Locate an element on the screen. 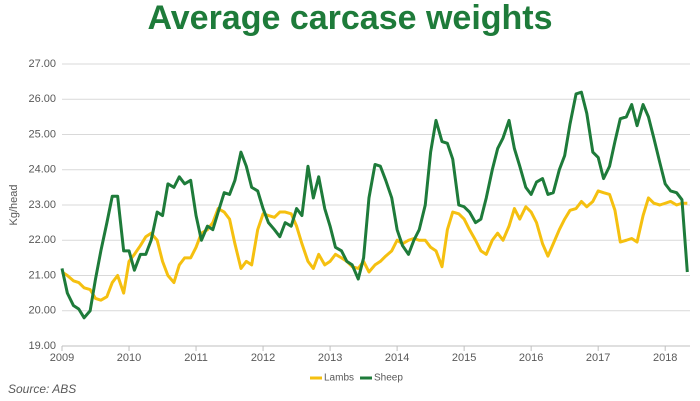 The width and height of the screenshot is (700, 401). x-tick-label: 2009 is located at coordinates (62, 358).